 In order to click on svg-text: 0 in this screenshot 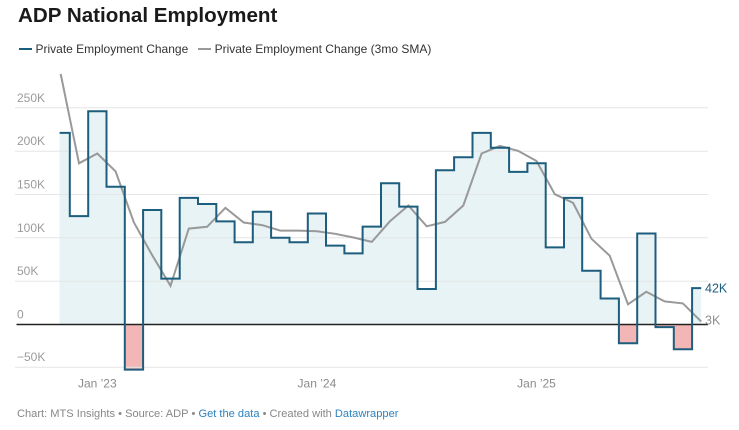, I will do `click(20, 315)`.